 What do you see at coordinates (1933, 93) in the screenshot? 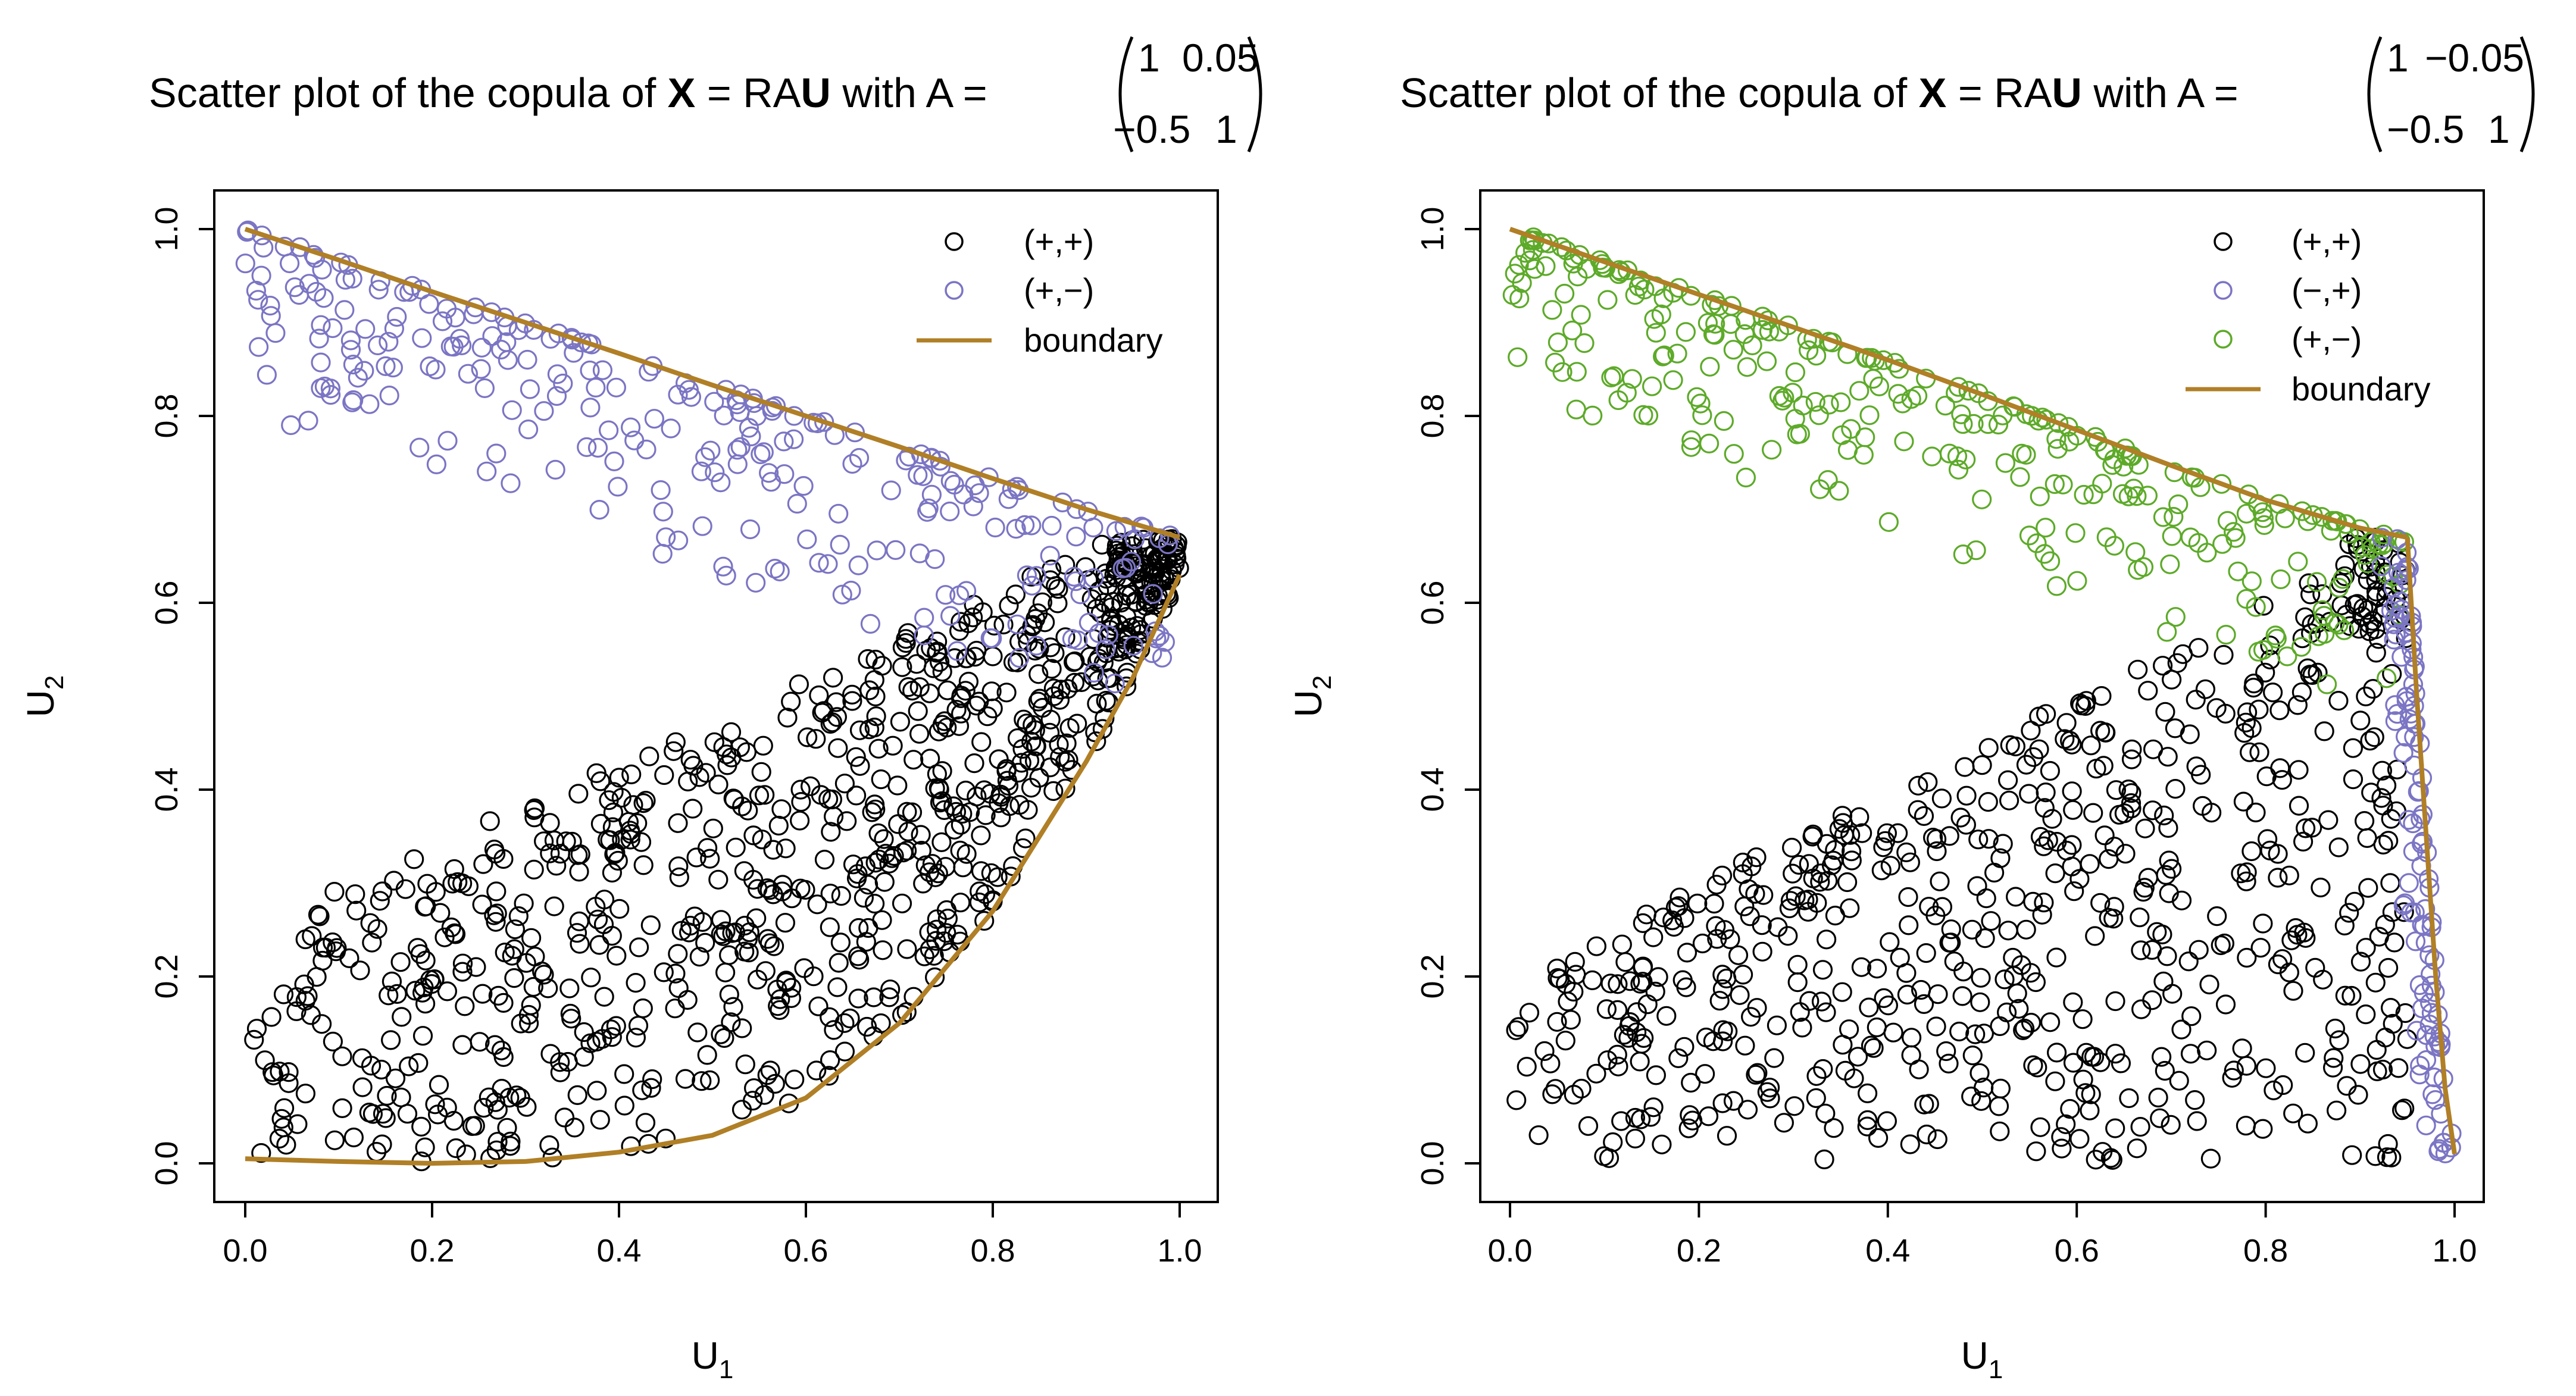
I see `right-title-x: X` at bounding box center [1933, 93].